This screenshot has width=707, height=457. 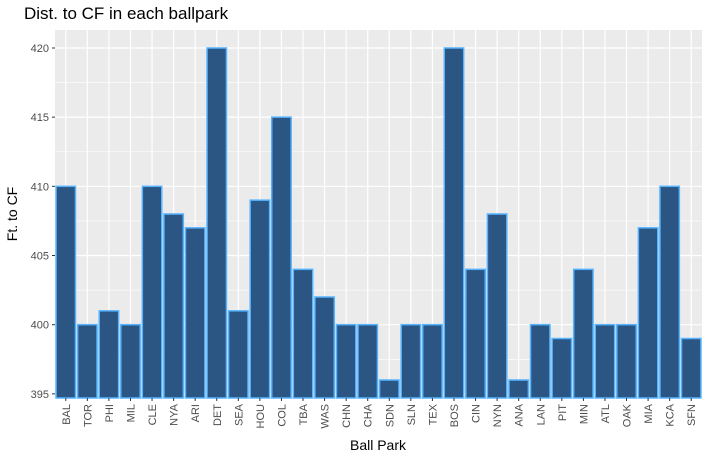 I want to click on x-axis-title: Ball Park, so click(x=378, y=445).